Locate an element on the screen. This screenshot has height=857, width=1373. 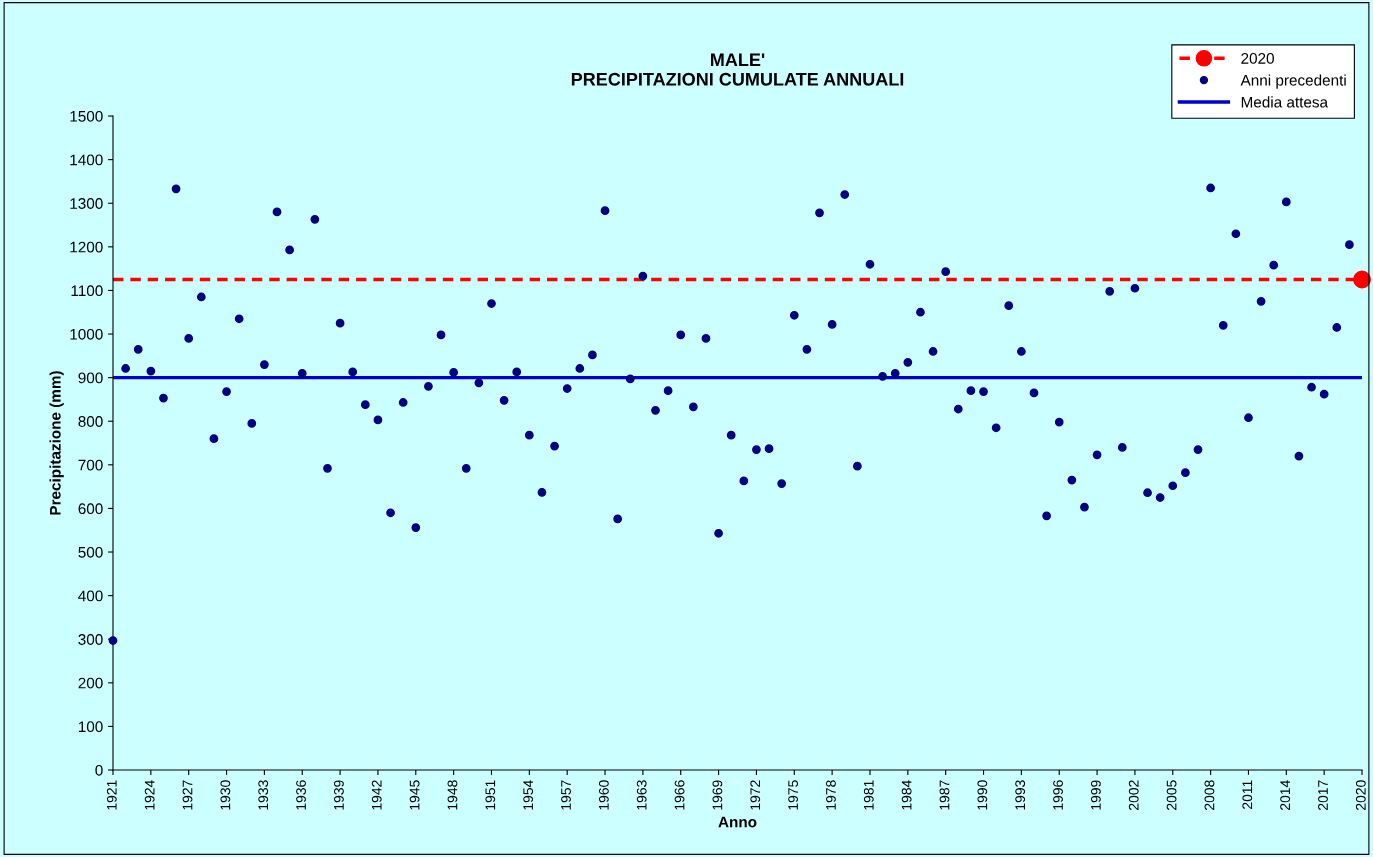
y-axis-title: Precipitazione (mm) is located at coordinates (56, 443).